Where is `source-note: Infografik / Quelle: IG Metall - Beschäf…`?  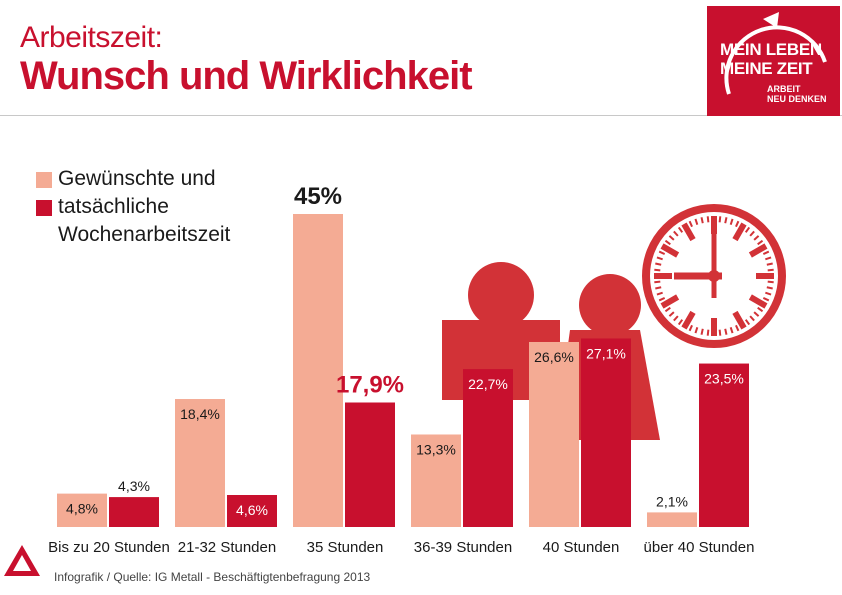 source-note: Infografik / Quelle: IG Metall - Beschäf… is located at coordinates (212, 577).